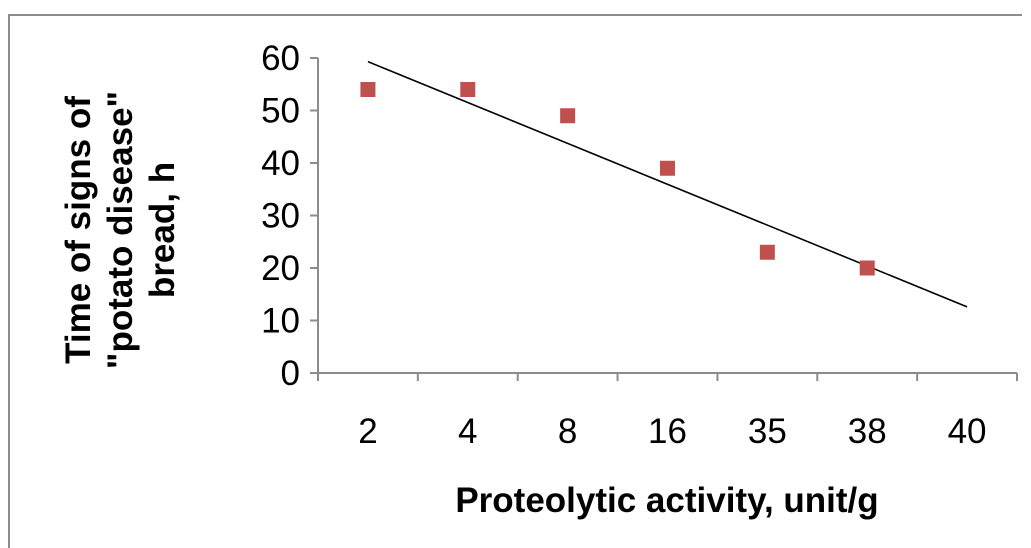 Image resolution: width=1031 pixels, height=548 pixels. What do you see at coordinates (280, 268) in the screenshot?
I see `y-tick-label: 20` at bounding box center [280, 268].